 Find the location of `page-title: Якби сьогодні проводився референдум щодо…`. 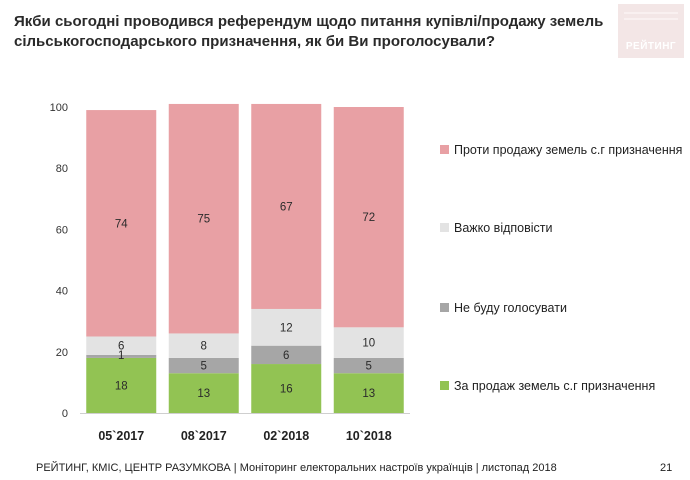

page-title: Якби сьогодні проводився референдум щодо… is located at coordinates (309, 31).